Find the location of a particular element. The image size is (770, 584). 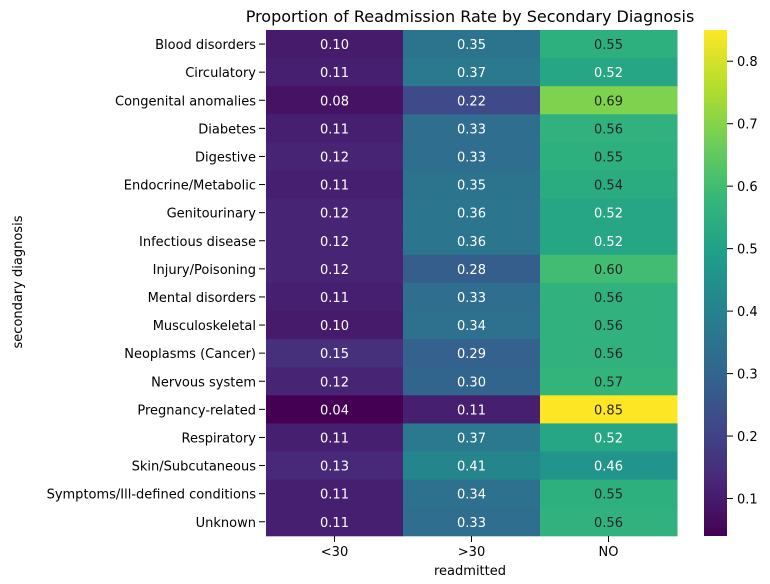

colorbar-tick-label: 0.2 is located at coordinates (747, 437).